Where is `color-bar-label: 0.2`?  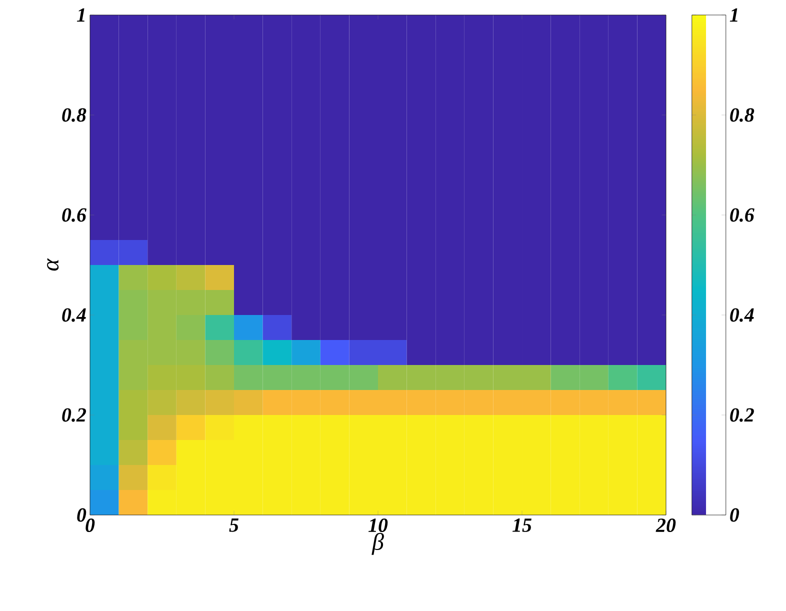 color-bar-label: 0.2 is located at coordinates (742, 415).